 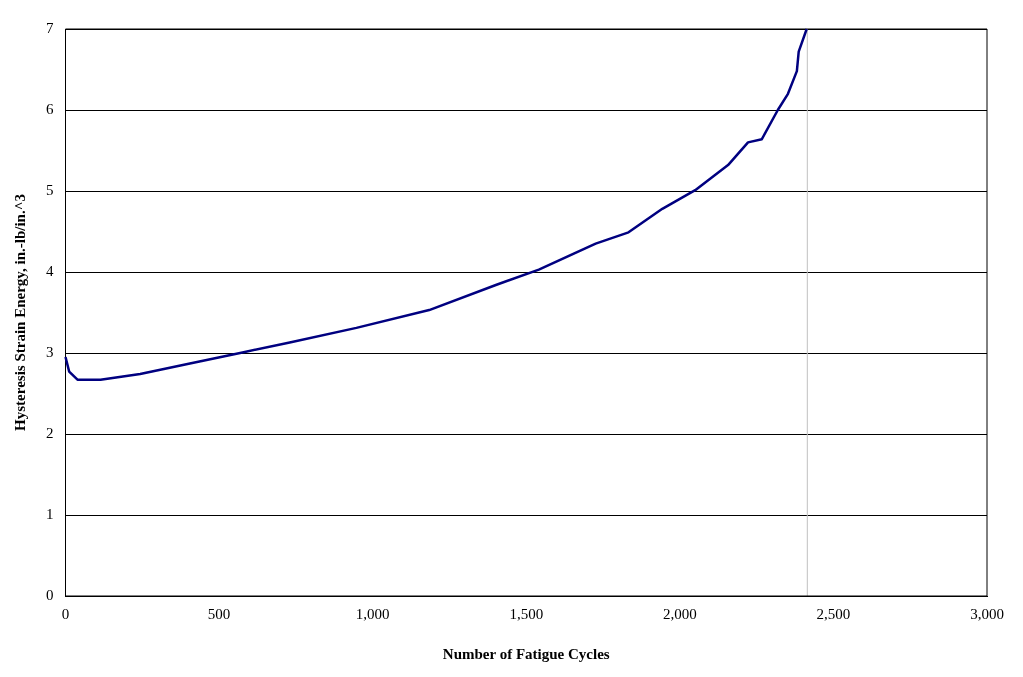 What do you see at coordinates (50, 594) in the screenshot?
I see `y-tick-label: 0` at bounding box center [50, 594].